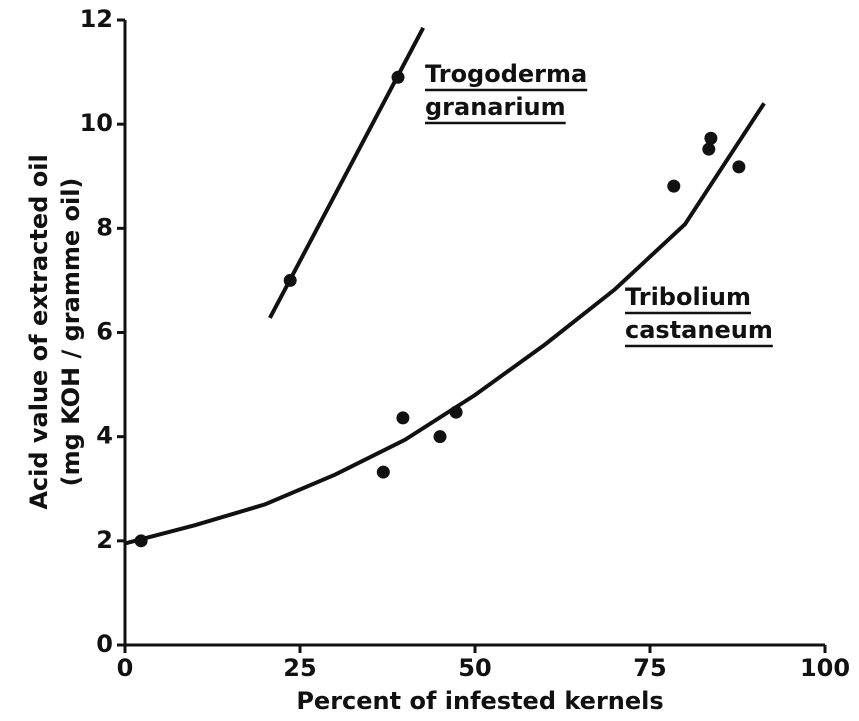  What do you see at coordinates (506, 74) in the screenshot?
I see `series-label: Trogoderma` at bounding box center [506, 74].